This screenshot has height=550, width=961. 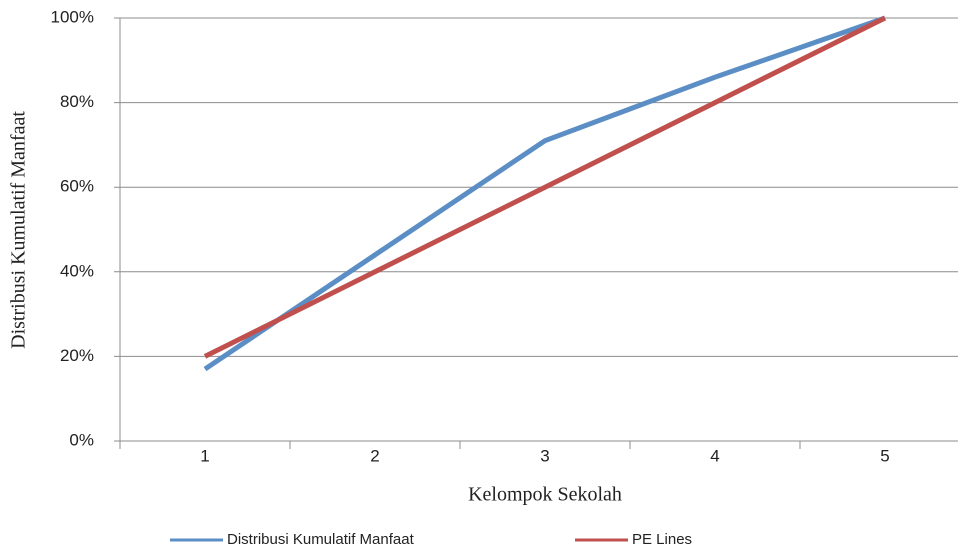 What do you see at coordinates (77, 186) in the screenshot?
I see `y-tick-label: 60%` at bounding box center [77, 186].